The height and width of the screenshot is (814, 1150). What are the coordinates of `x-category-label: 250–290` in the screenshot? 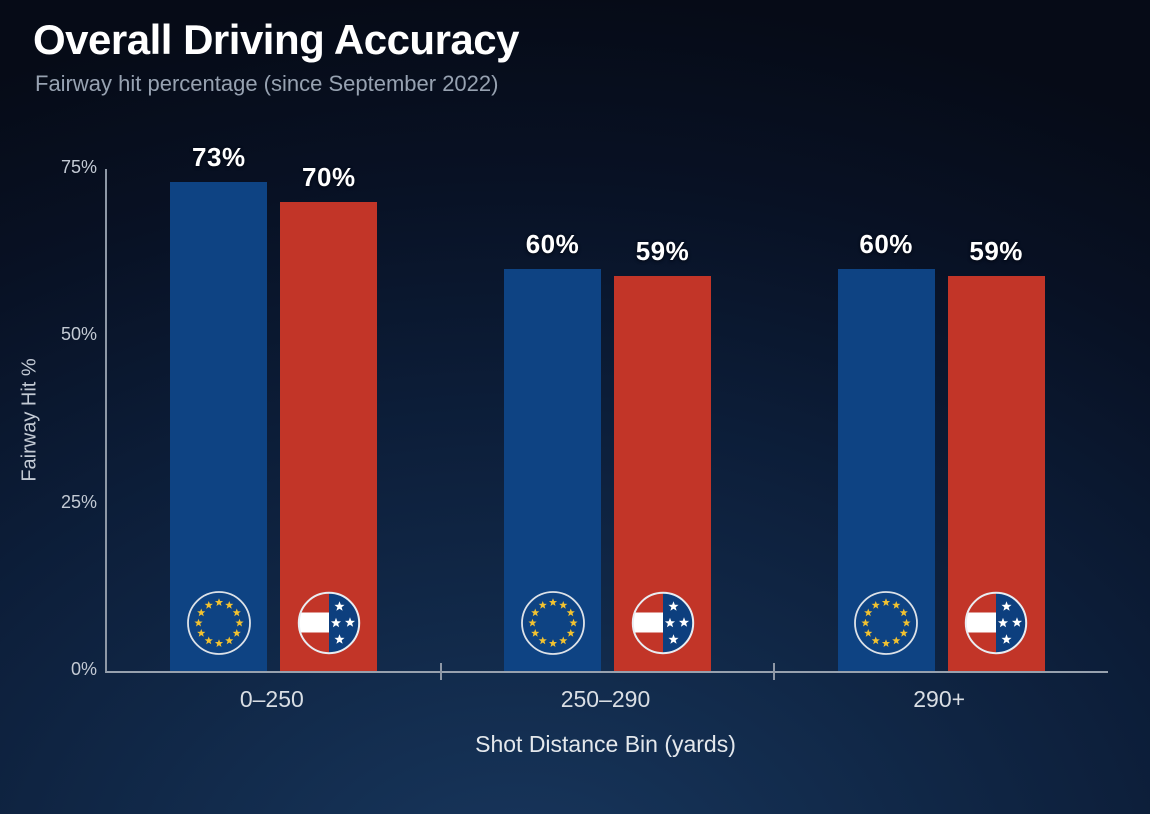 It's located at (605, 699).